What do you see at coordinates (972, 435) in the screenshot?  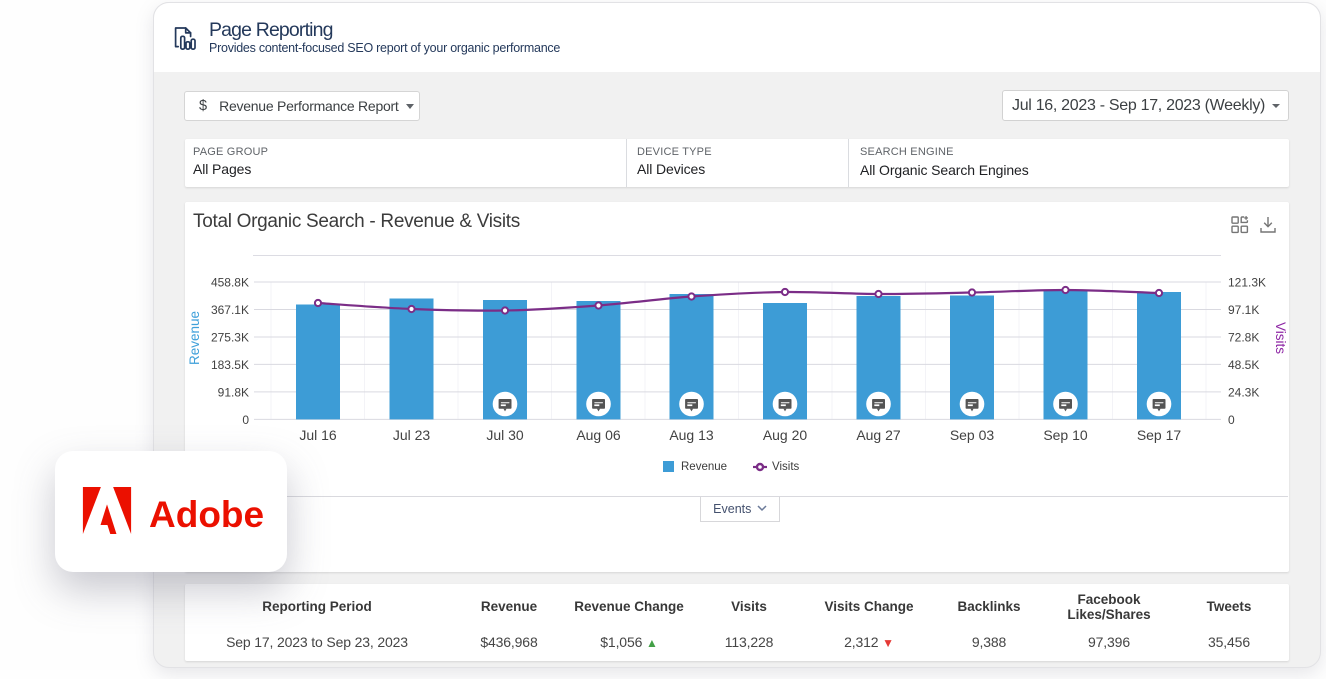 I see `svg-text: Sep 03` at bounding box center [972, 435].